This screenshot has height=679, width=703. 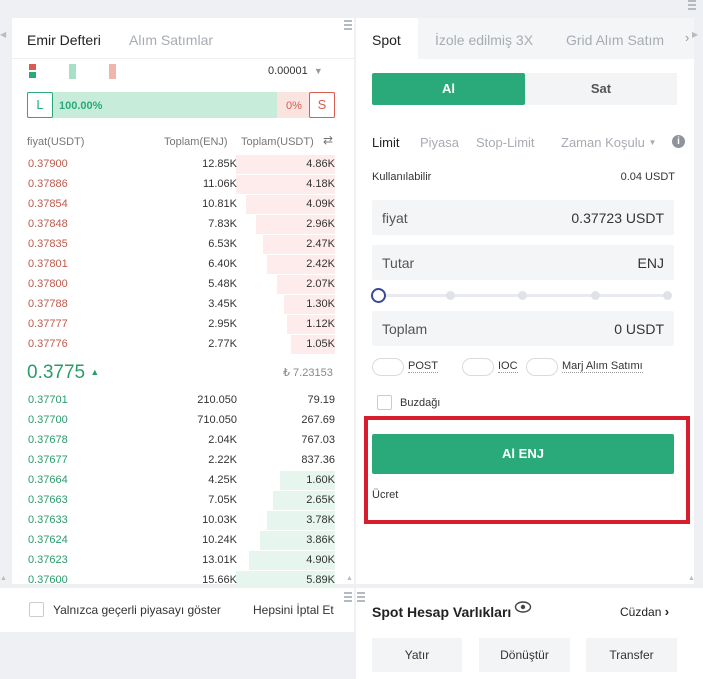 What do you see at coordinates (181, 105) in the screenshot?
I see `long-short-bar` at bounding box center [181, 105].